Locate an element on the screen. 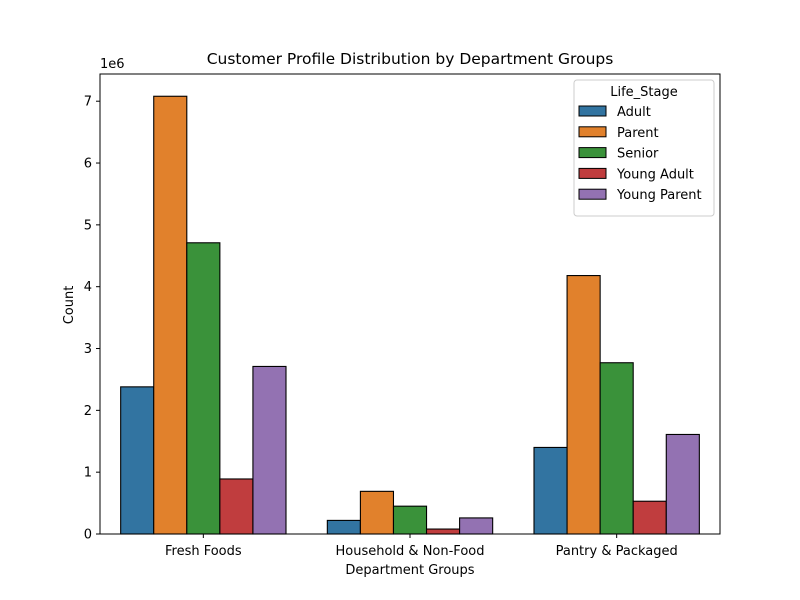 The width and height of the screenshot is (800, 600). legend-label: Parent is located at coordinates (638, 133).